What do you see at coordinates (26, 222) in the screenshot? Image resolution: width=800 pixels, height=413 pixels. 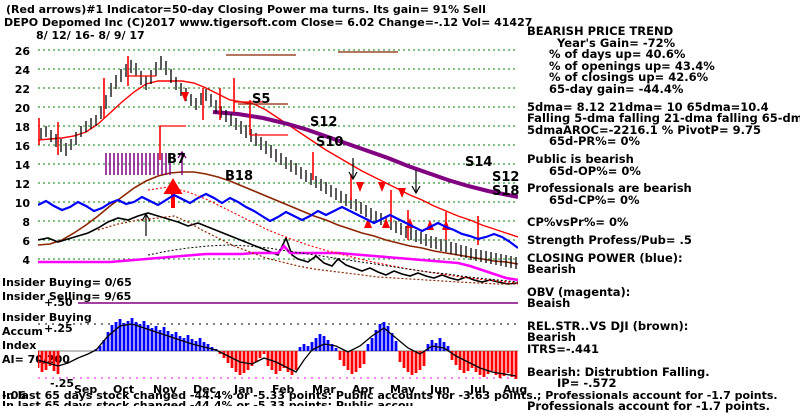 I see `price-axis-tick: 8` at bounding box center [26, 222].